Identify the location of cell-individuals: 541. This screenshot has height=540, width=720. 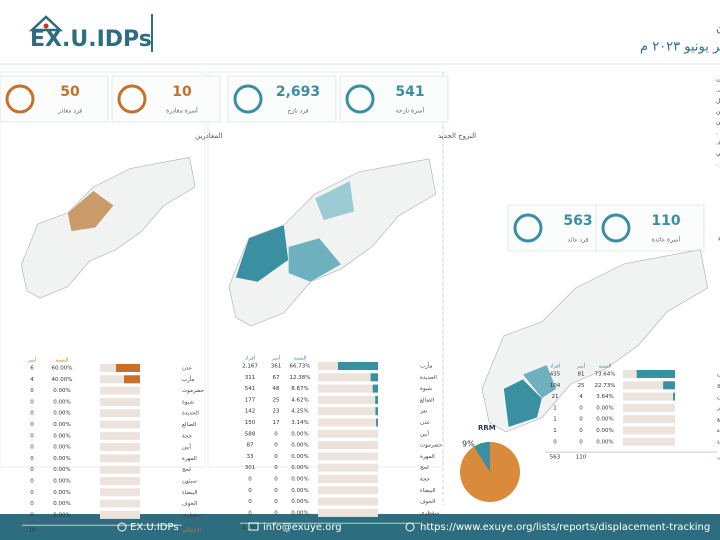
(250, 389).